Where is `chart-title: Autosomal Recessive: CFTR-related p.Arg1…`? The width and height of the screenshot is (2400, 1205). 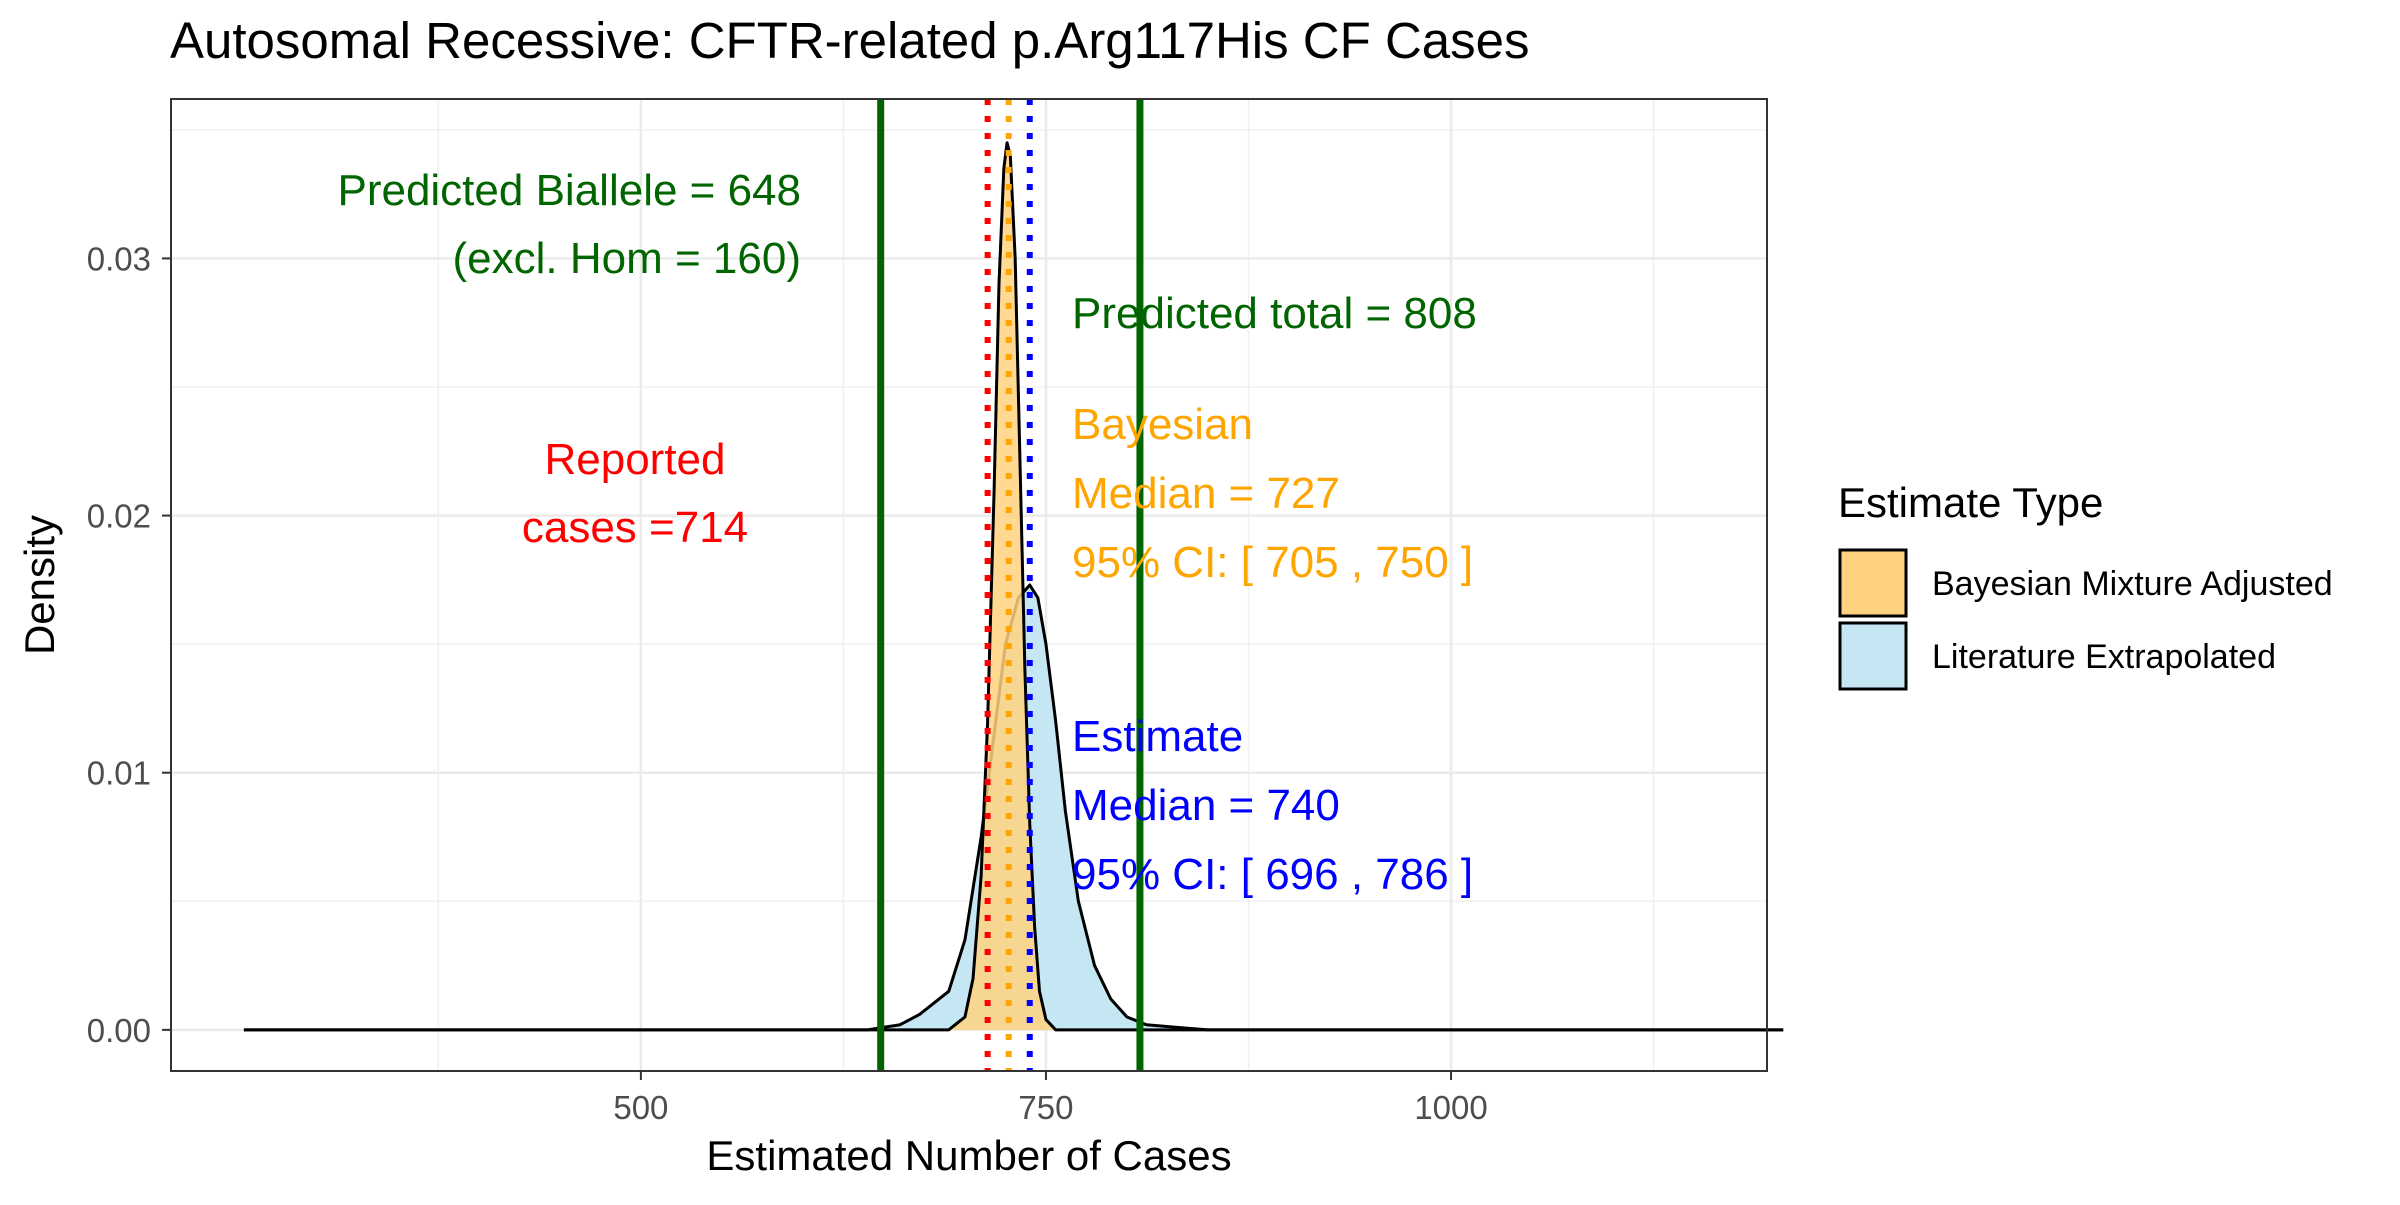
chart-title: Autosomal Recessive: CFTR-related p.Arg1… is located at coordinates (850, 40).